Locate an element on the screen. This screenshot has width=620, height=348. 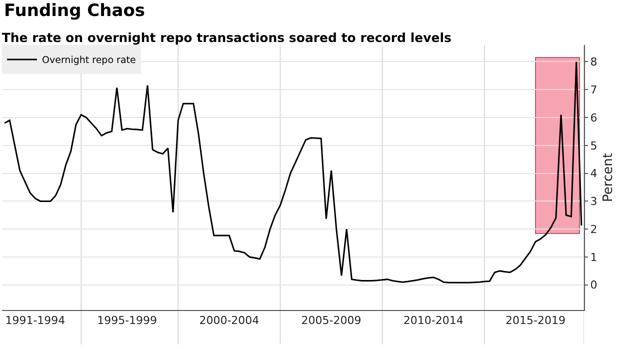
y-tick-label: 3 is located at coordinates (594, 201).